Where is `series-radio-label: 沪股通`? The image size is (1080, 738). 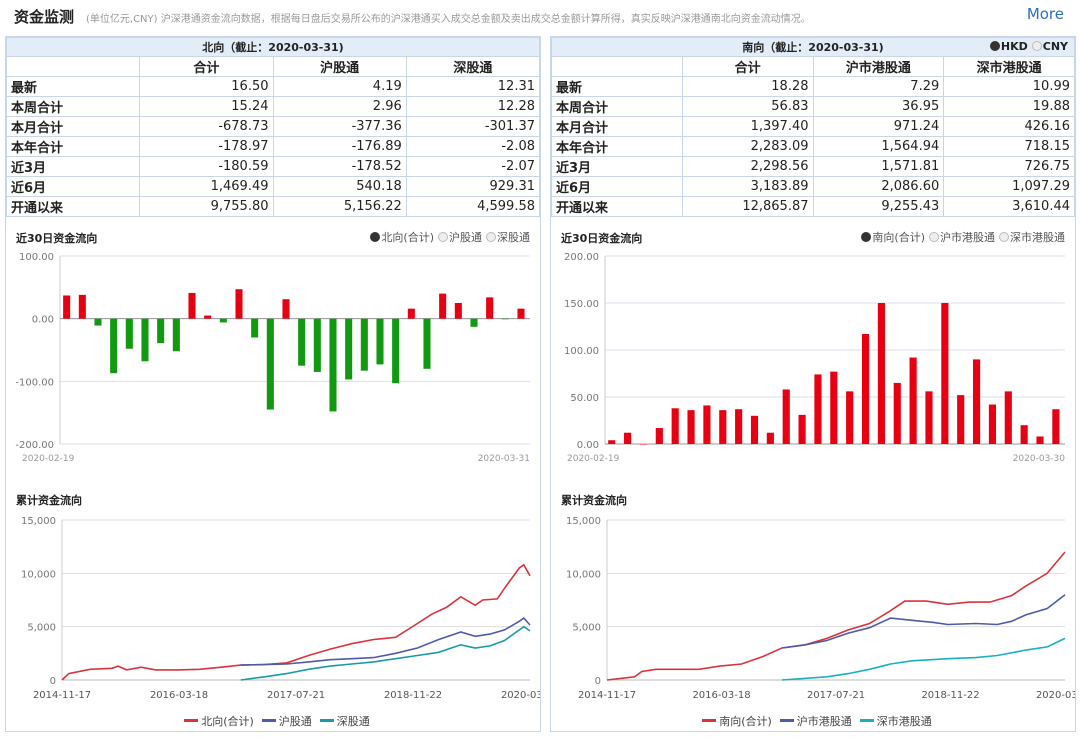
series-radio-label: 沪股通 is located at coordinates (465, 237).